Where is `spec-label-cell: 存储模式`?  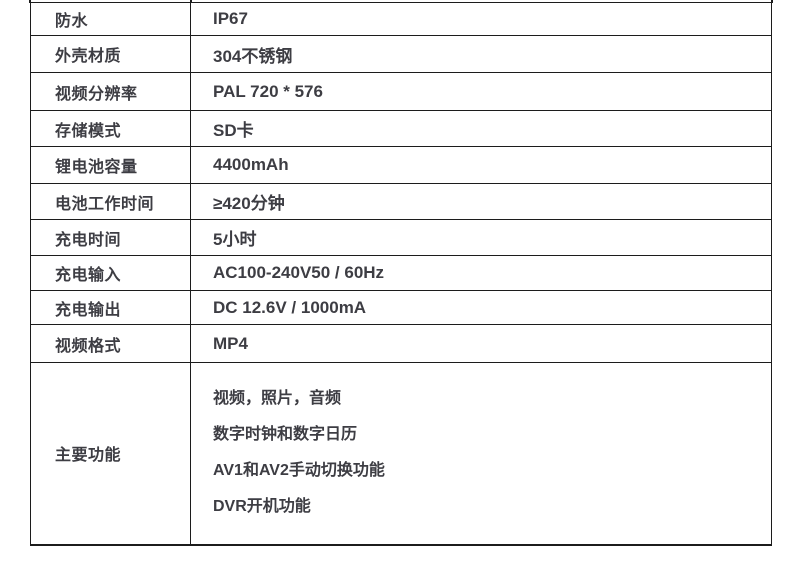 spec-label-cell: 存储模式 is located at coordinates (110, 128).